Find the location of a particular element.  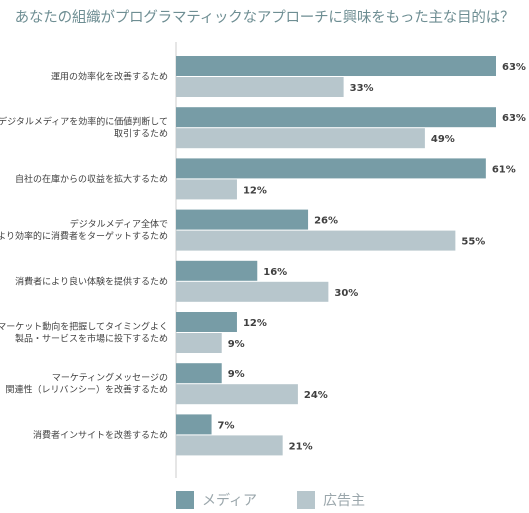

value-label-media-6: 12% is located at coordinates (255, 323).